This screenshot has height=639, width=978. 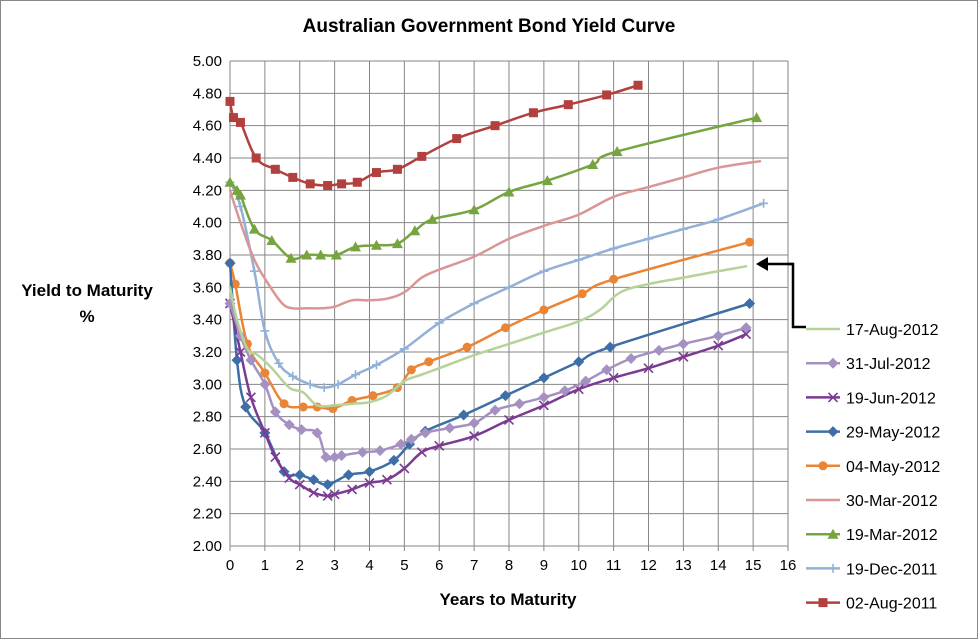 I want to click on y-tick-label: 3.40, so click(x=207, y=320).